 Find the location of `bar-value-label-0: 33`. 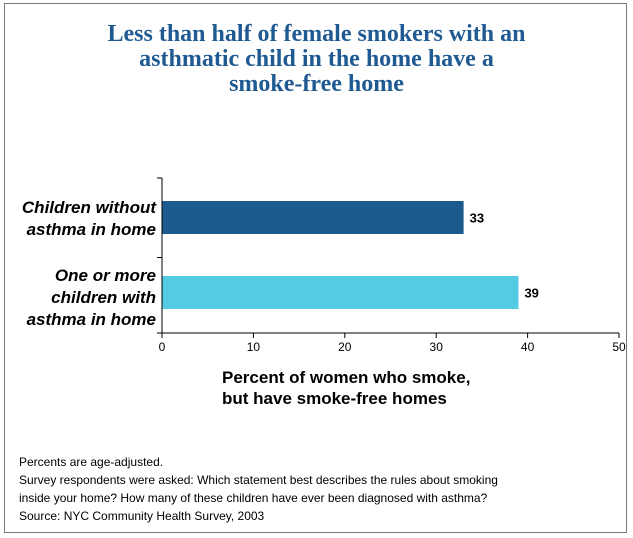

bar-value-label-0: 33 is located at coordinates (477, 218).